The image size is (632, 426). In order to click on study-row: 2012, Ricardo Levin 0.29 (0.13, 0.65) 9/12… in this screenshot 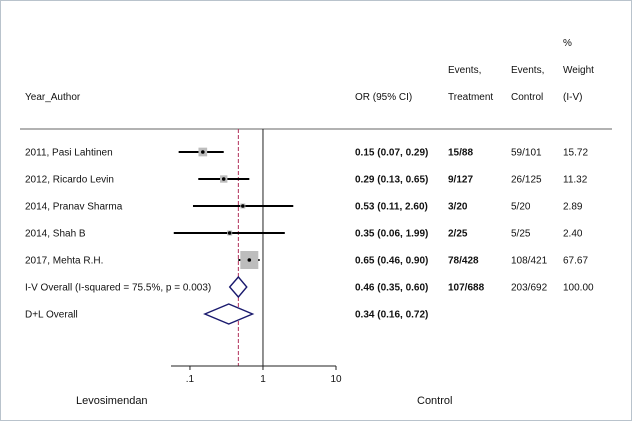, I will do `click(306, 180)`.